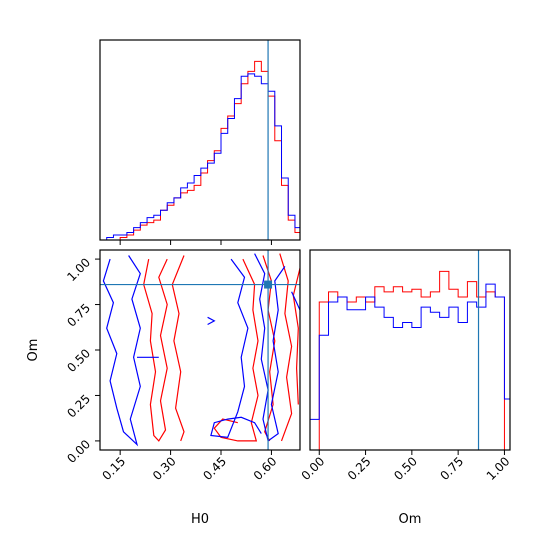 The image size is (550, 550). I want to click on om-marginal-frame, so click(410, 350).